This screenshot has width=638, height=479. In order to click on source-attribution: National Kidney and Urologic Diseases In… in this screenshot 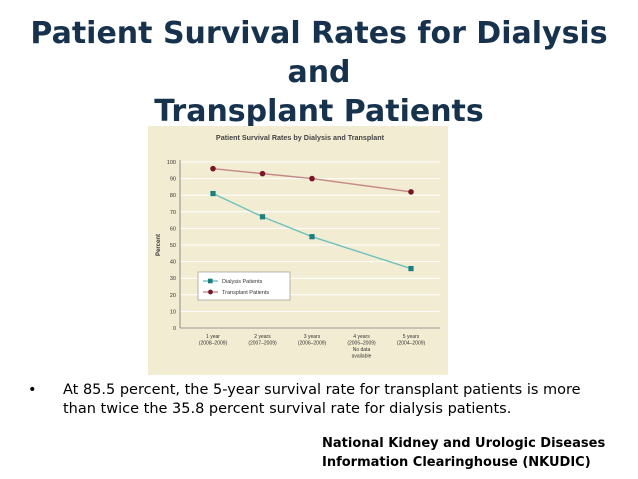, I will do `click(472, 453)`.